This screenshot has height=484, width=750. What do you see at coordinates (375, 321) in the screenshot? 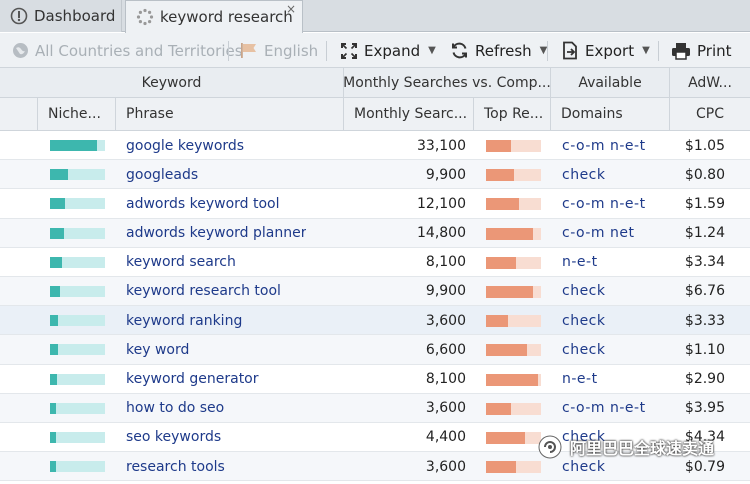
I see `table-row: keyword ranking 3,600 check $3.33` at bounding box center [375, 321].